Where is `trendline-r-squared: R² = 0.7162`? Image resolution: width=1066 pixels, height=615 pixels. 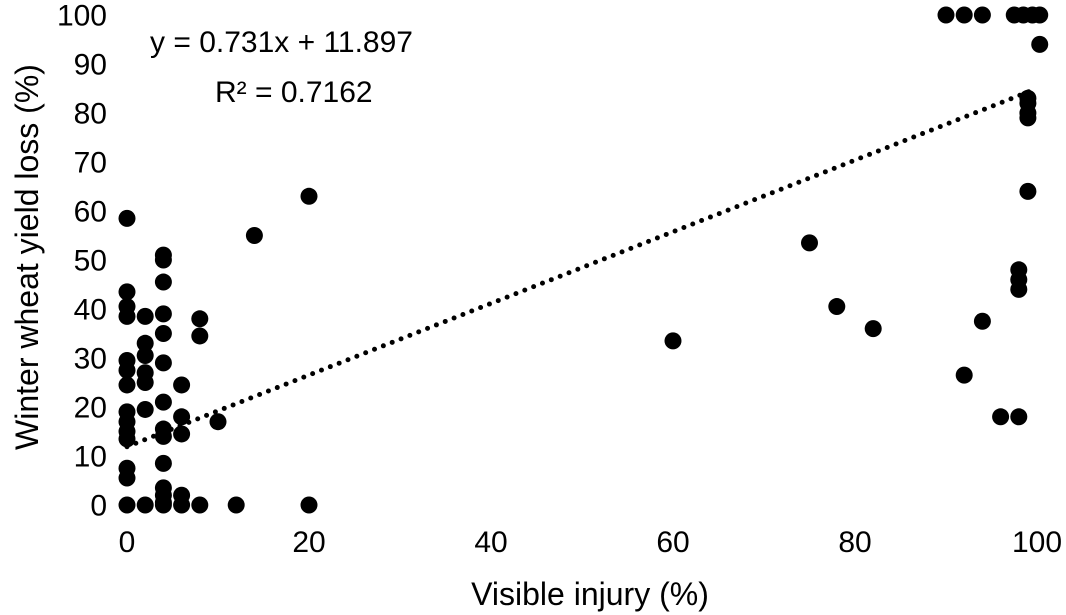 trendline-r-squared: R² = 0.7162 is located at coordinates (294, 92).